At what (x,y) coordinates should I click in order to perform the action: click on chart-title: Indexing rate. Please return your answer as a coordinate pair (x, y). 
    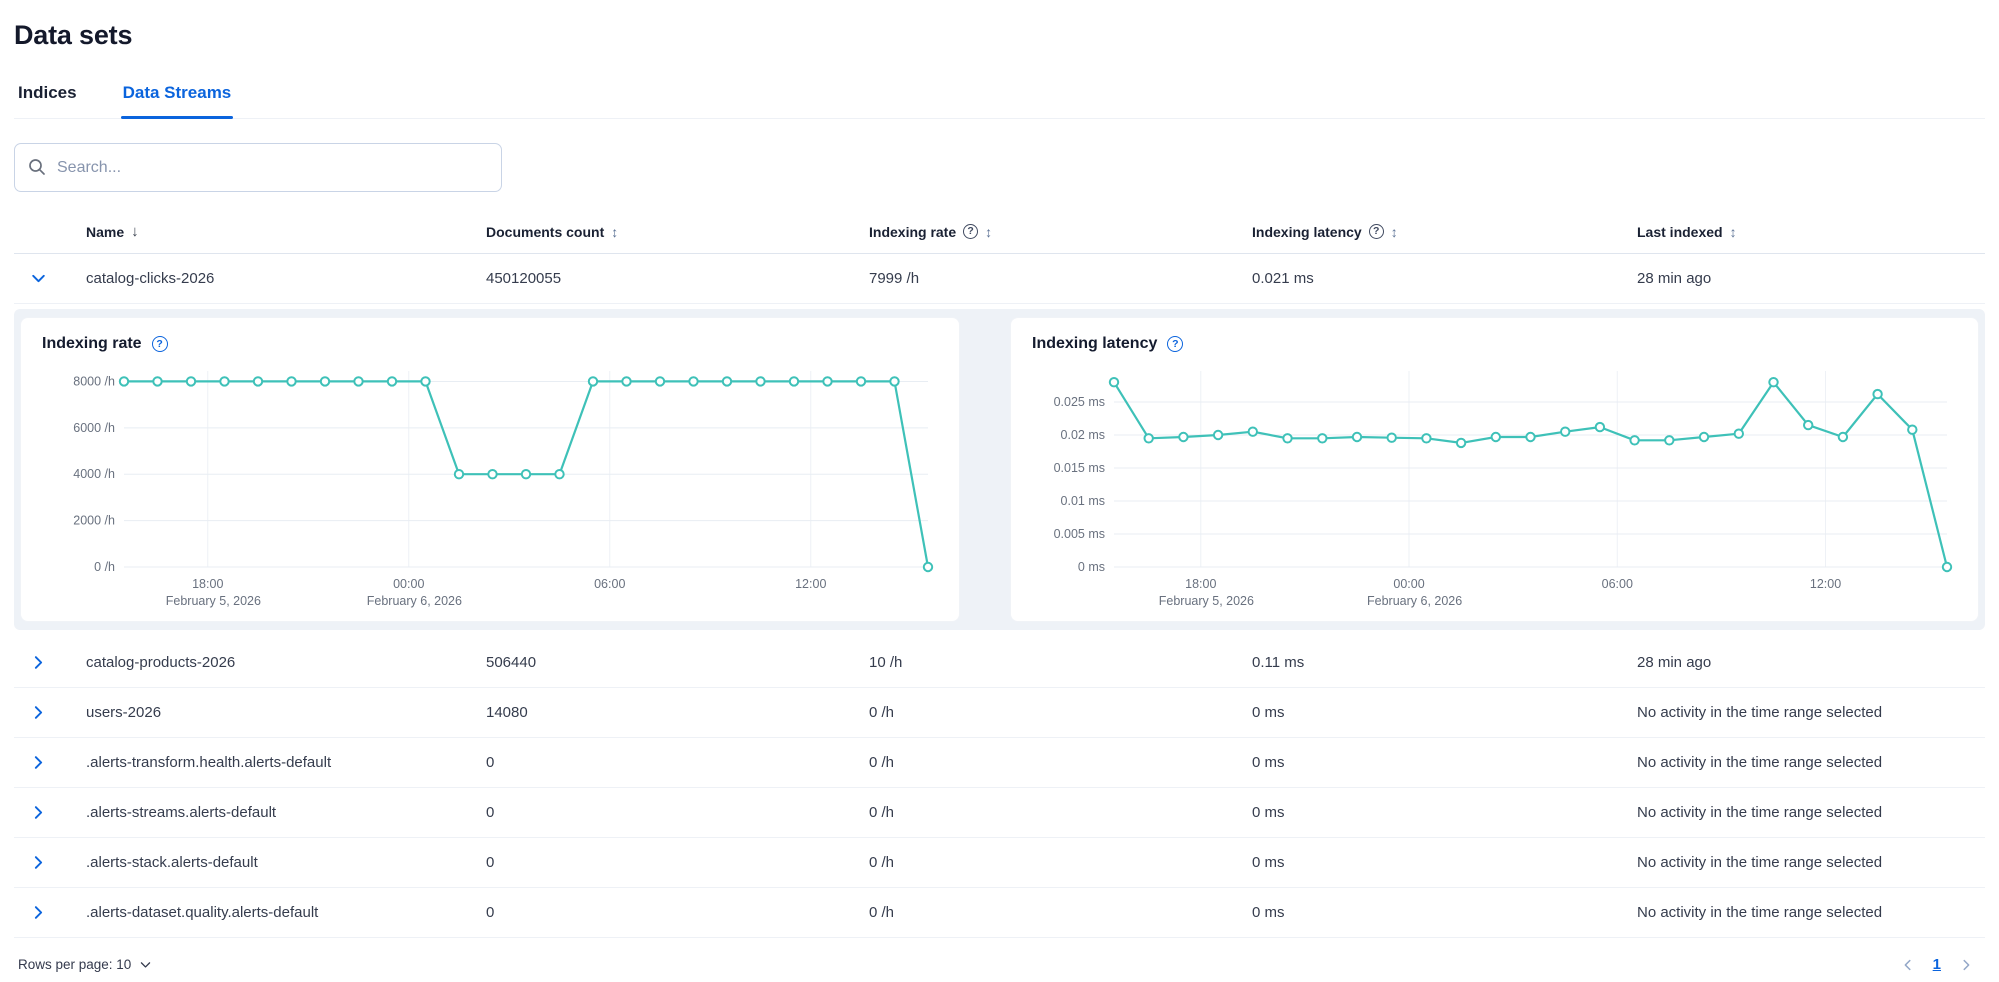
    Looking at the image, I should click on (92, 343).